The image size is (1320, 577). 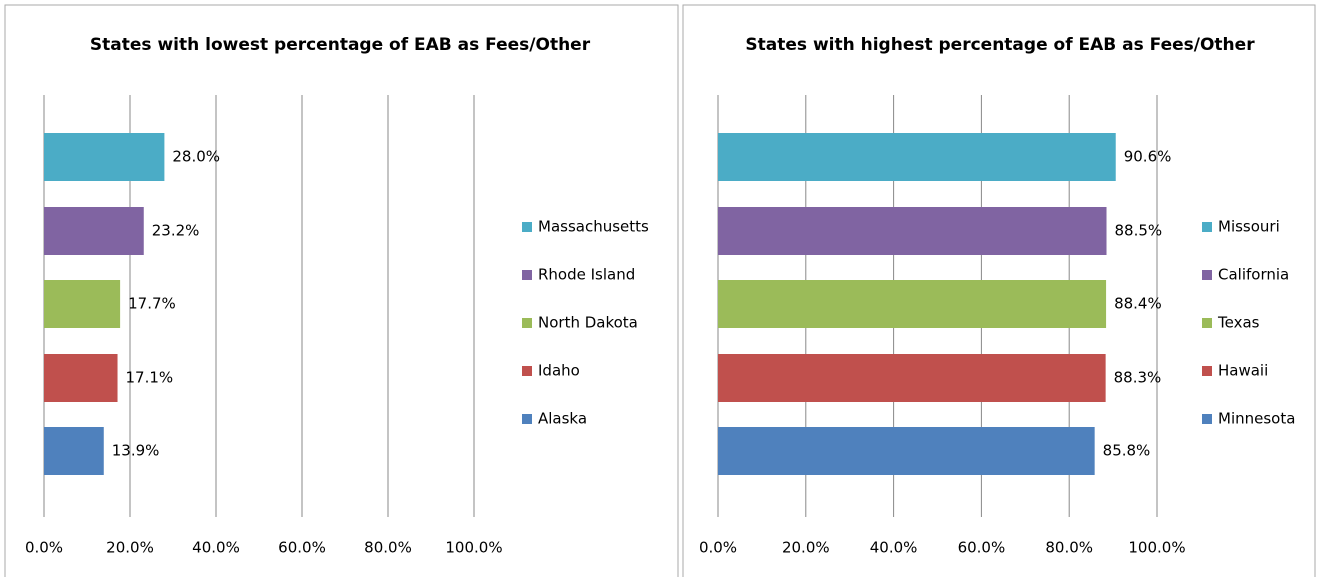 I want to click on data-label: 28.0%, so click(x=196, y=157).